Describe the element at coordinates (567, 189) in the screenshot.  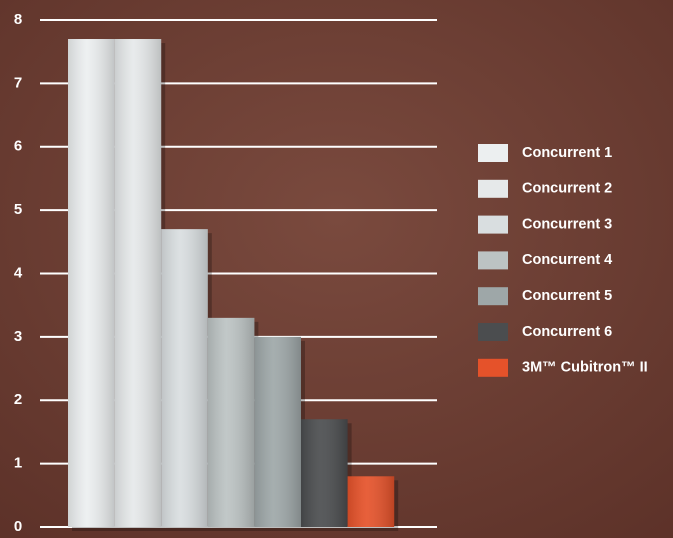
I see `legend-label: Concurrent 2` at that location.